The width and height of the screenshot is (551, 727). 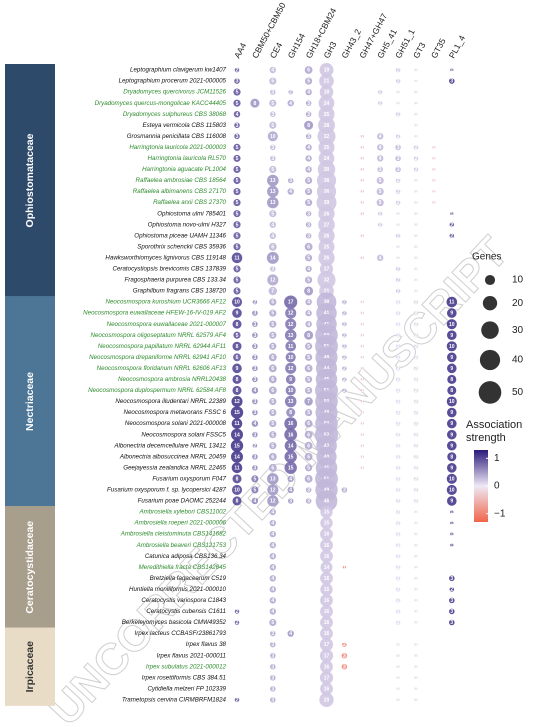 I want to click on column-label: GT35, so click(x=438, y=48).